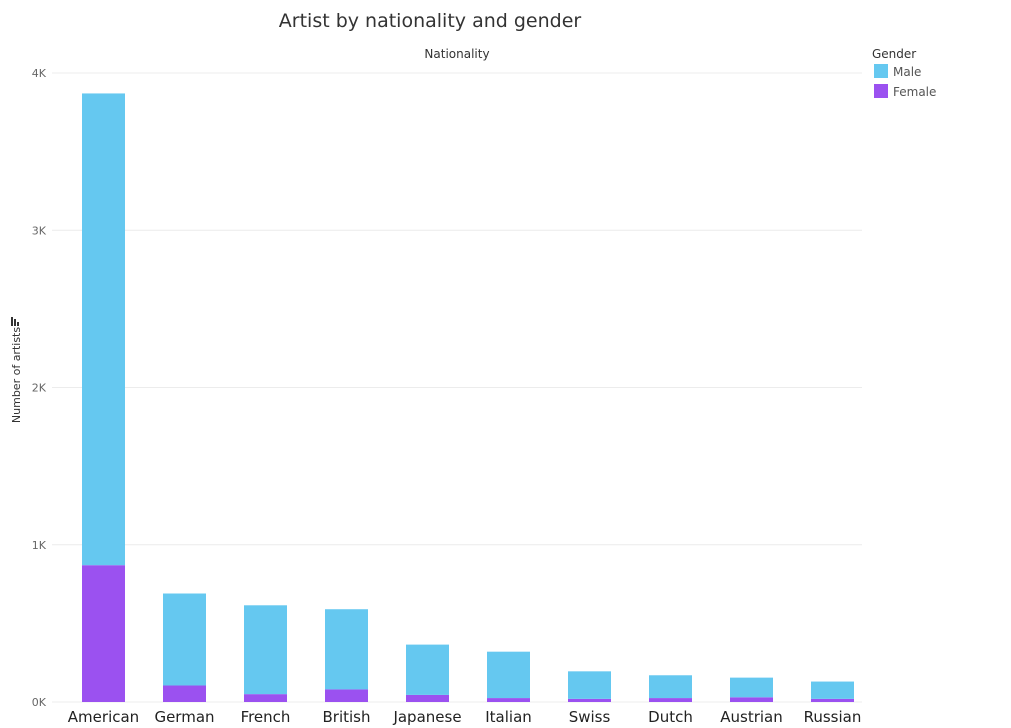 The height and width of the screenshot is (728, 1011). Describe the element at coordinates (347, 717) in the screenshot. I see `x-tick-label: British` at that location.